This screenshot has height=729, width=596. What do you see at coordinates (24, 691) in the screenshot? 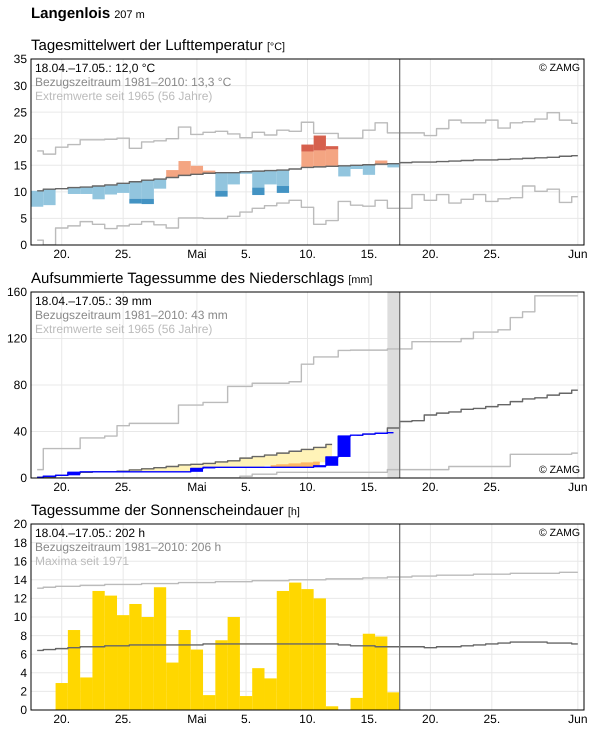
I see `y-tick-label: 2` at bounding box center [24, 691].